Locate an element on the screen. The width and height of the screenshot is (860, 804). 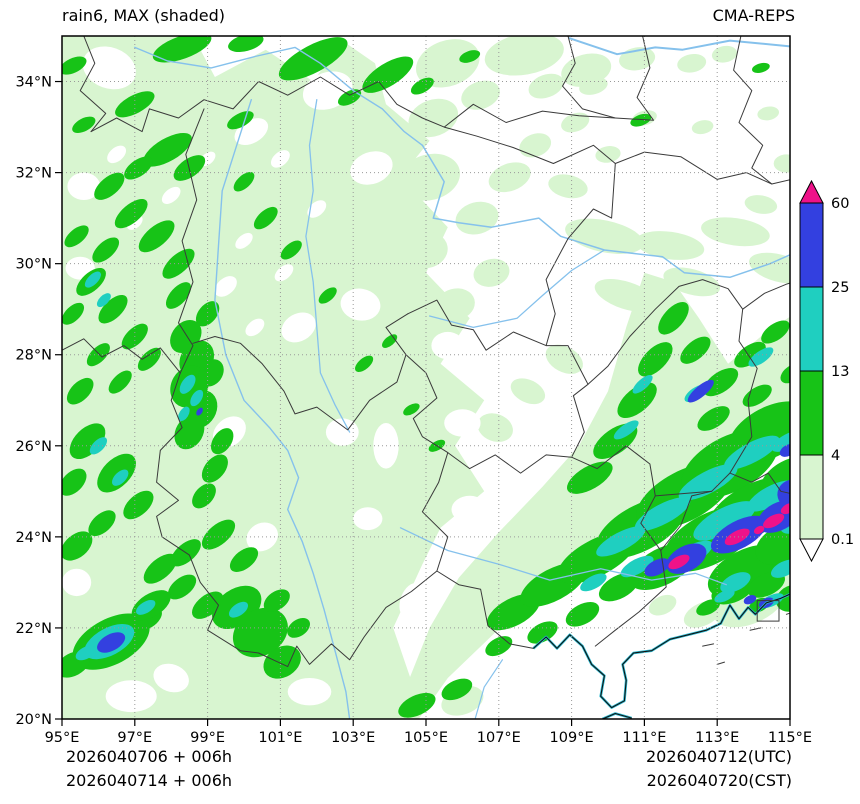
valid-time-cst: 2026040720(CST) is located at coordinates (719, 780).